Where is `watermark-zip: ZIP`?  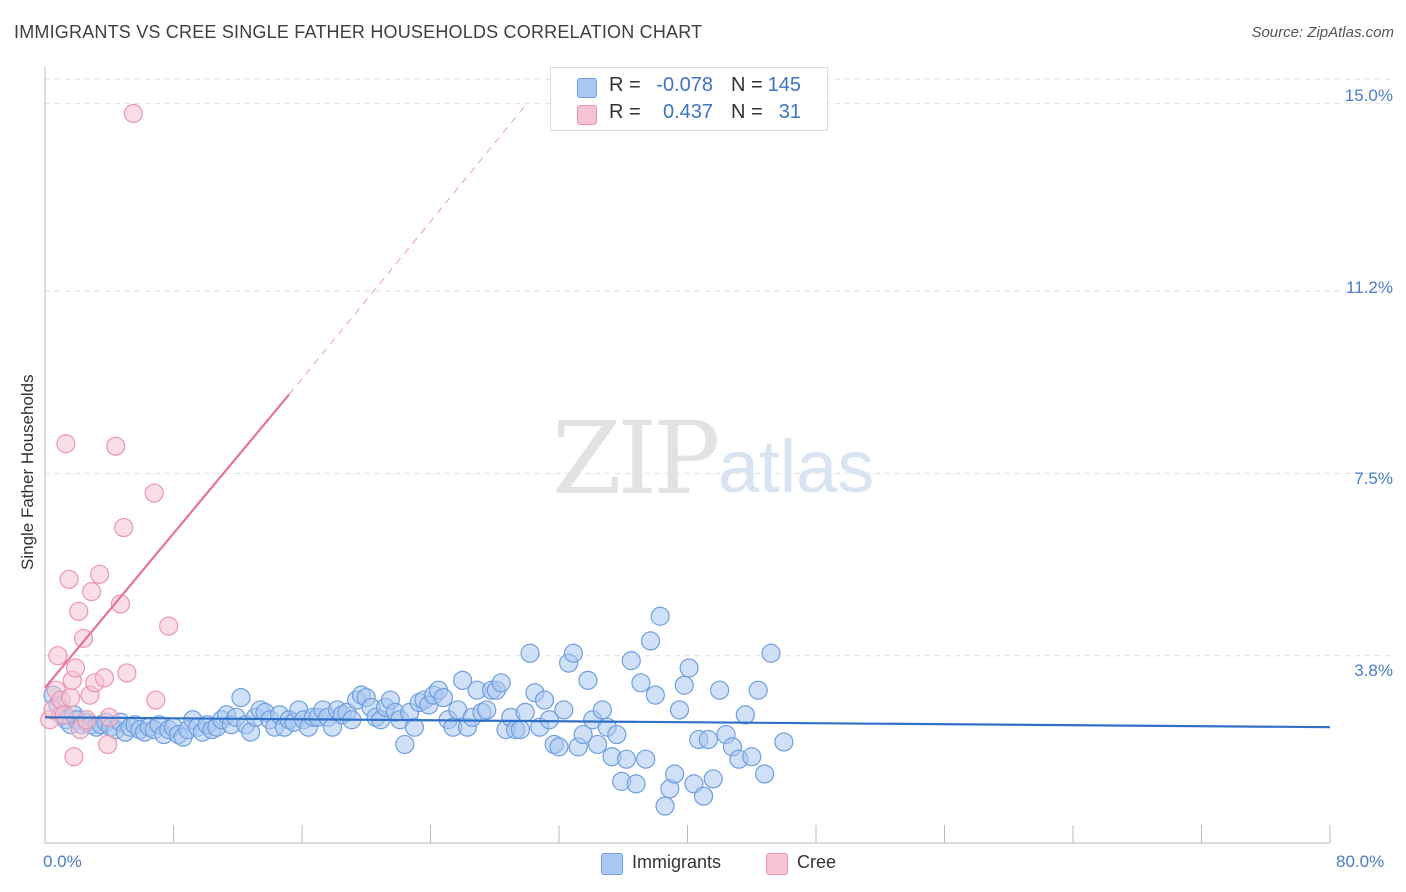 watermark-zip: ZIP is located at coordinates (636, 458).